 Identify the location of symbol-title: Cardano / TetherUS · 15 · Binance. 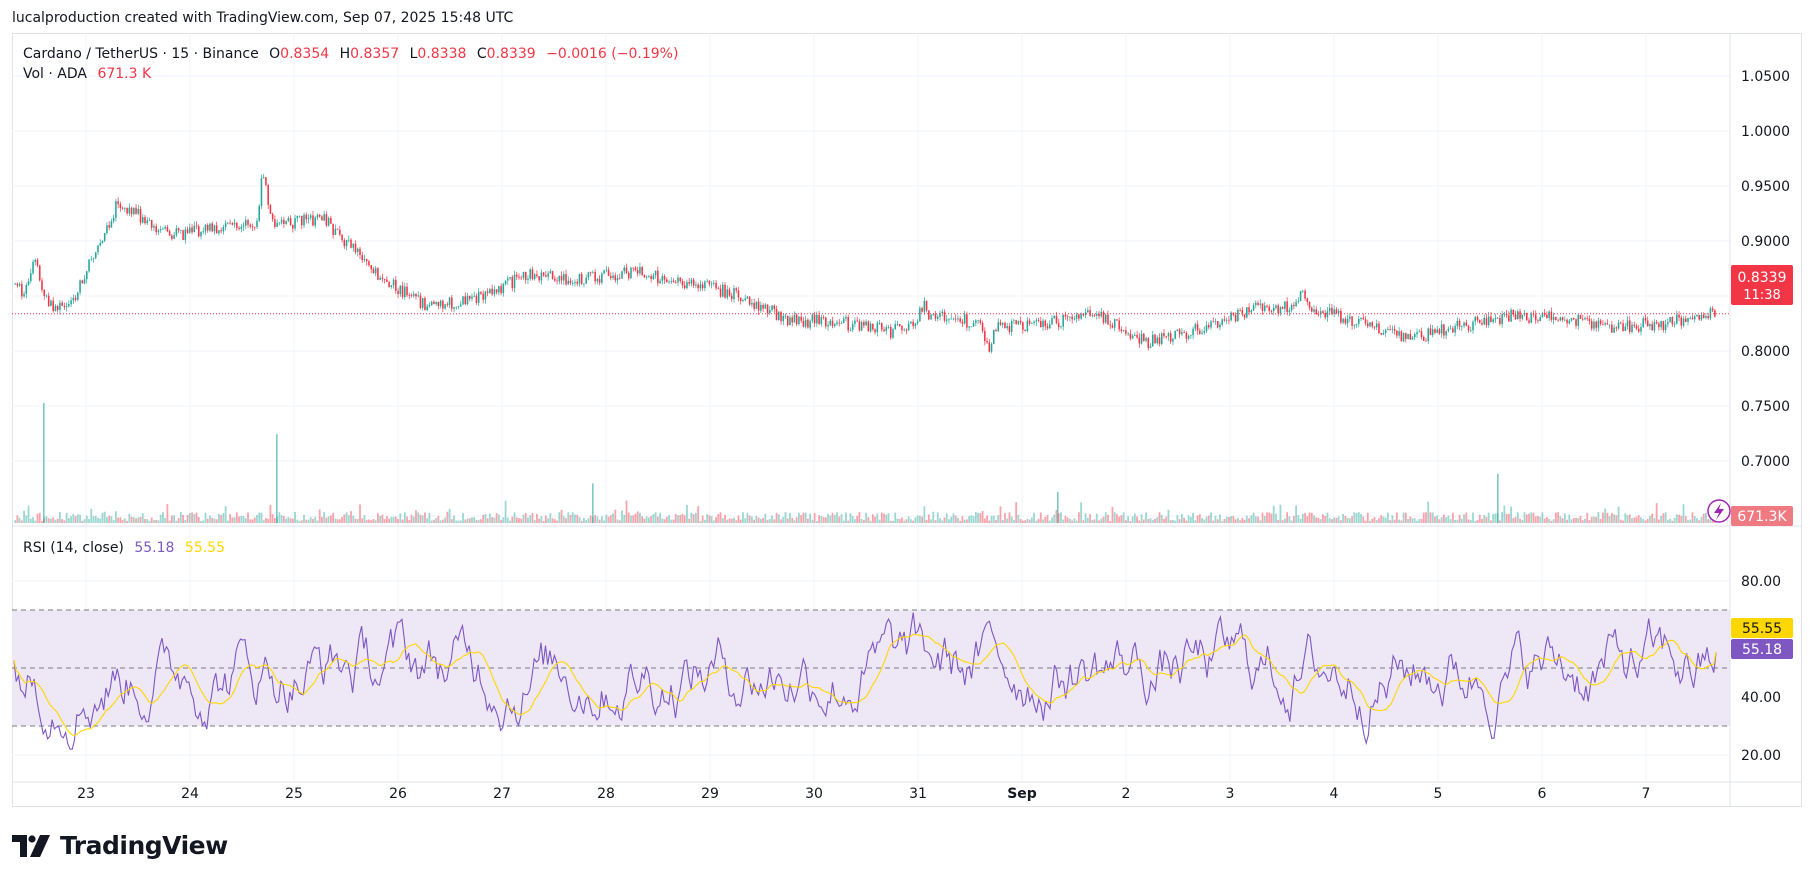
(141, 54).